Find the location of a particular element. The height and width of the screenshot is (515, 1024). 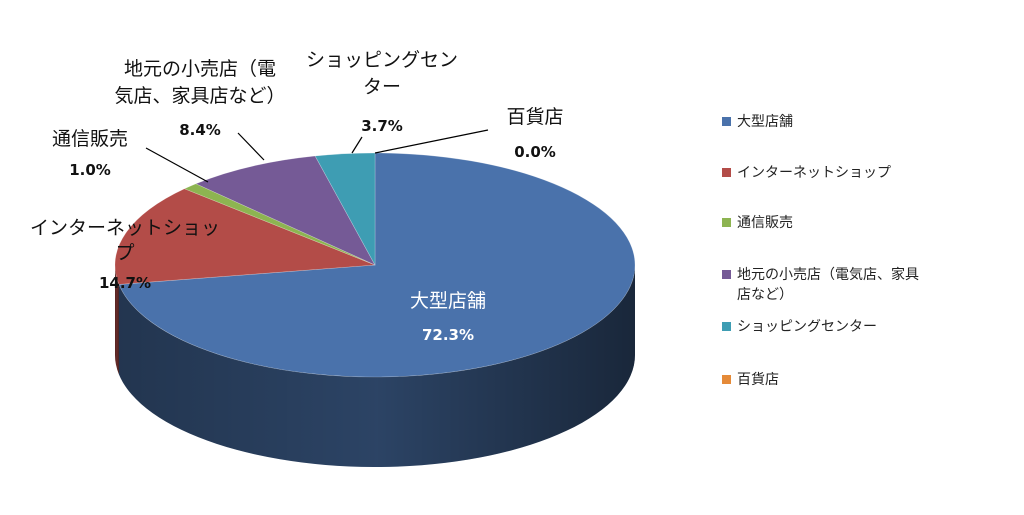

data-label-value: 1.0% is located at coordinates (90, 170).